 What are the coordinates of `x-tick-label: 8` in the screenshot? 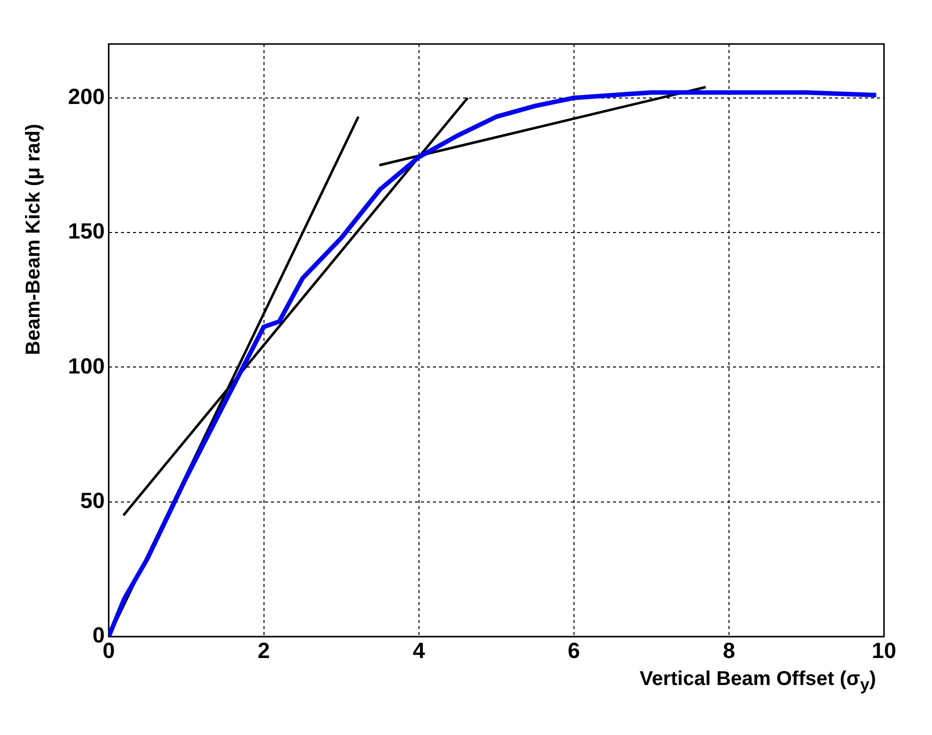 It's located at (729, 650).